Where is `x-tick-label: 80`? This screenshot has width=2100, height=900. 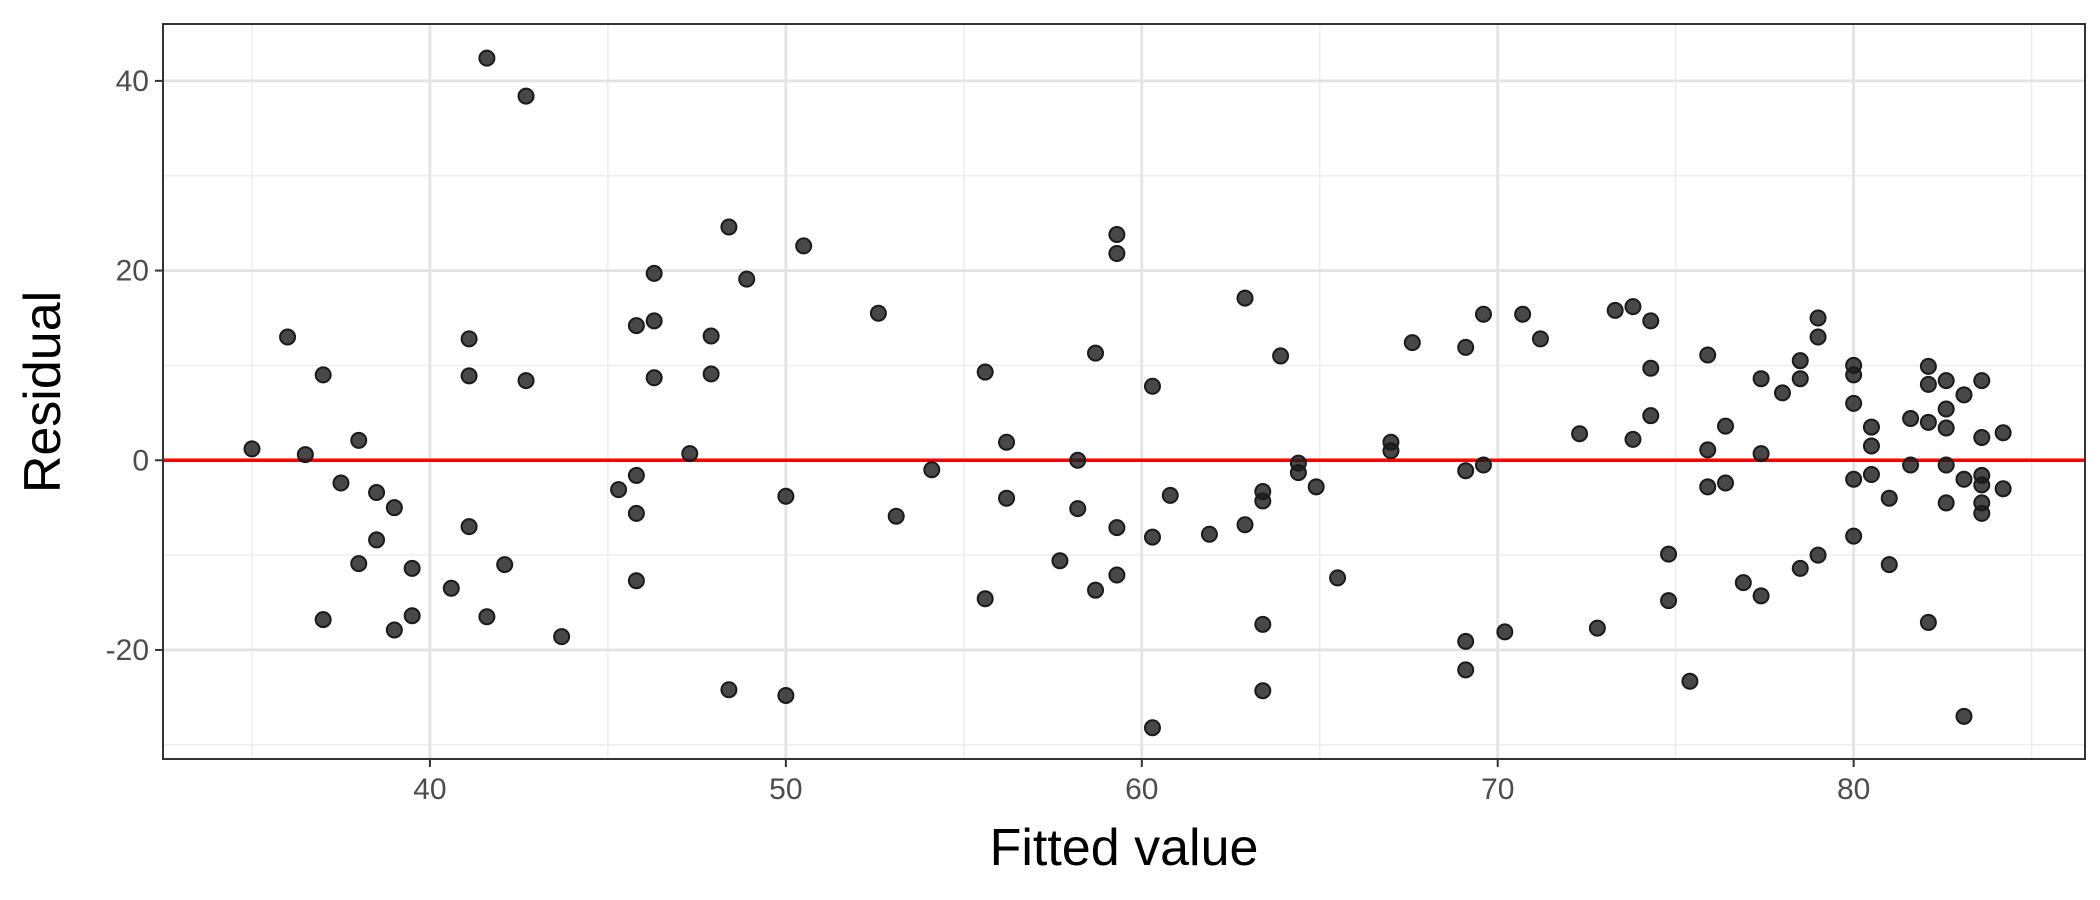 x-tick-label: 80 is located at coordinates (1853, 789).